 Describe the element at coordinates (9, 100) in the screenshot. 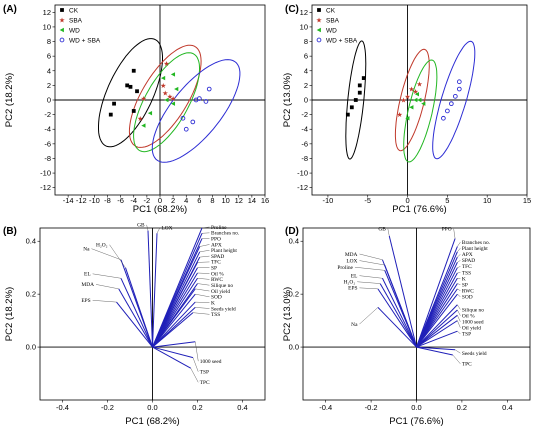

I see `y-axis-label: PC2 (18.2%)` at that location.